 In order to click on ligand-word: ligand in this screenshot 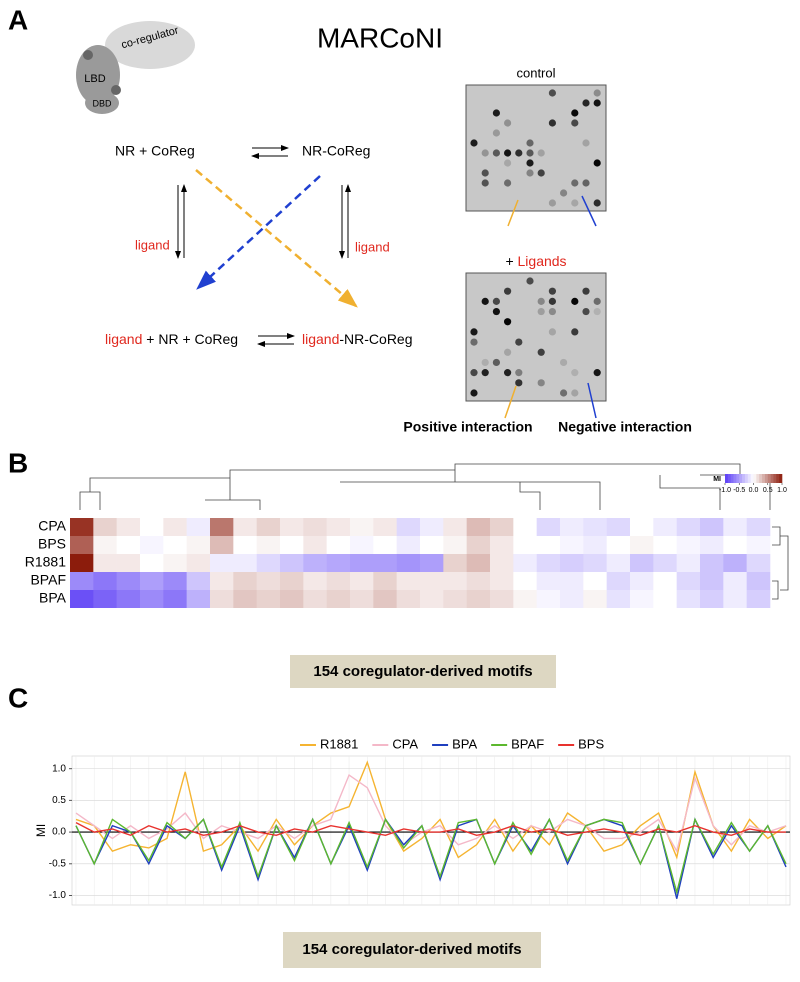, I will do `click(123, 339)`.